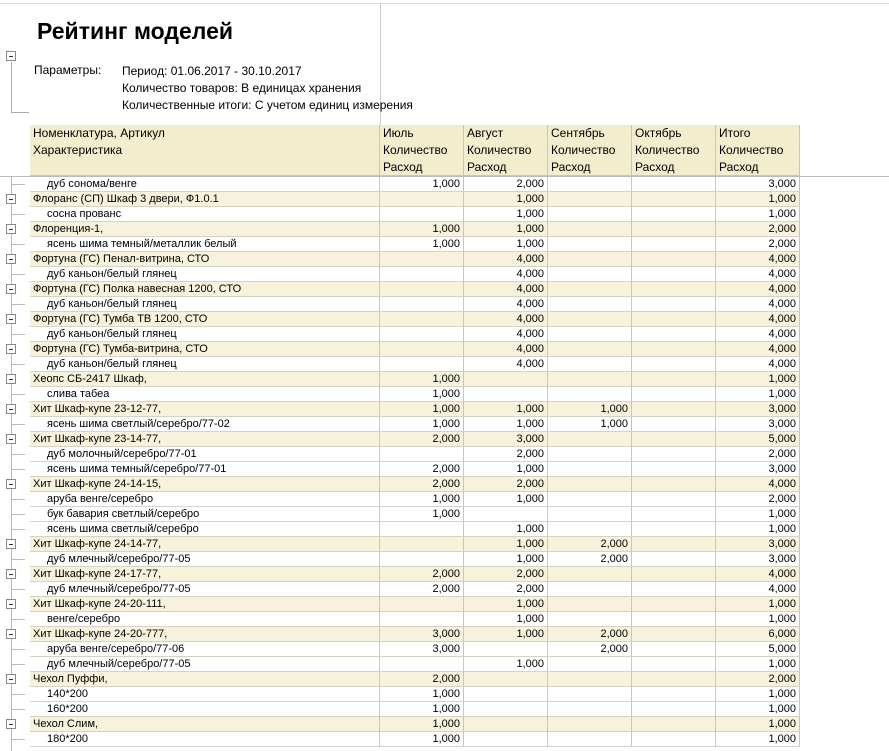  What do you see at coordinates (205, 469) in the screenshot?
I see `row-name: ясень шима темный/серебро/77-01` at bounding box center [205, 469].